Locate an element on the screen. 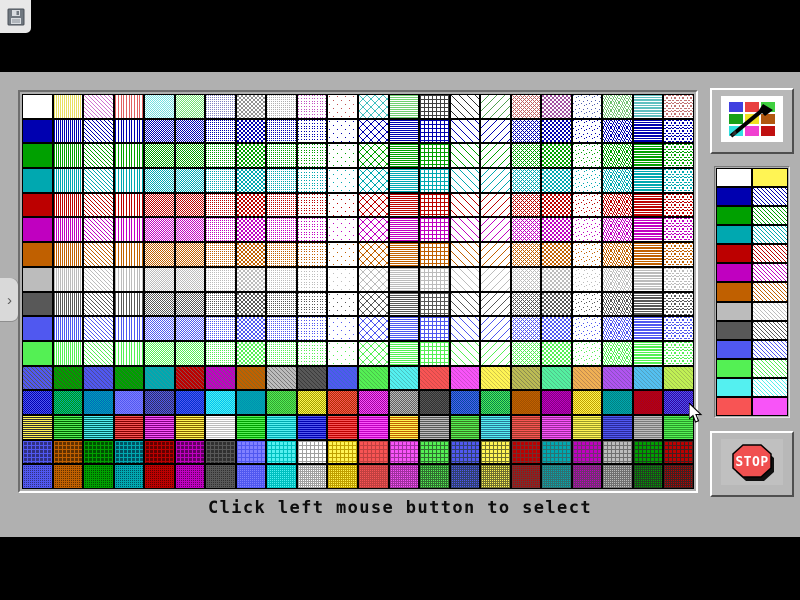 The image size is (800, 600). save-button is located at coordinates (15, 16).